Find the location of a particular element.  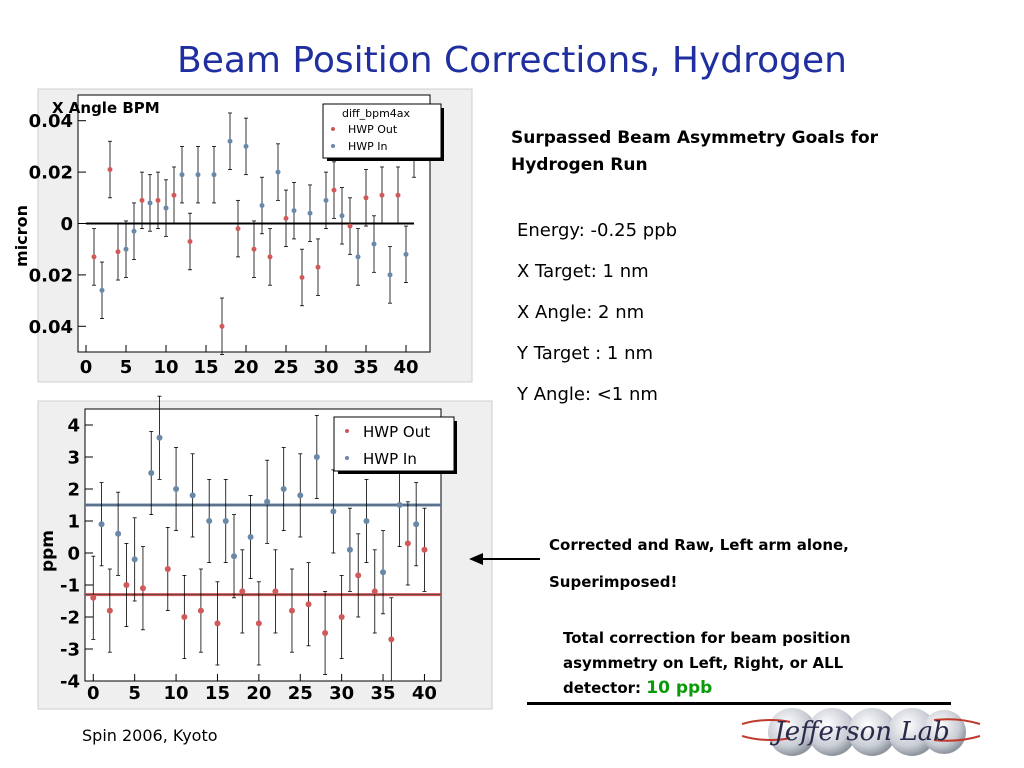

chart2-legend: HWP Out HWP In is located at coordinates (395, 445).